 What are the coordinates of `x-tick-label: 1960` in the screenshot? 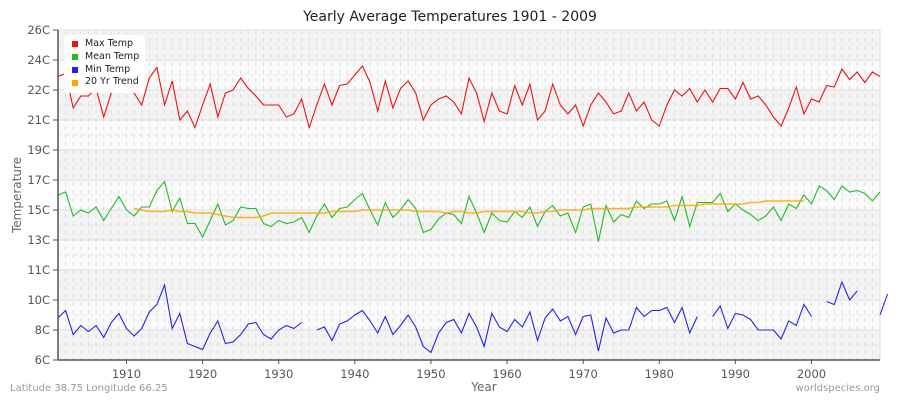 It's located at (506, 374).